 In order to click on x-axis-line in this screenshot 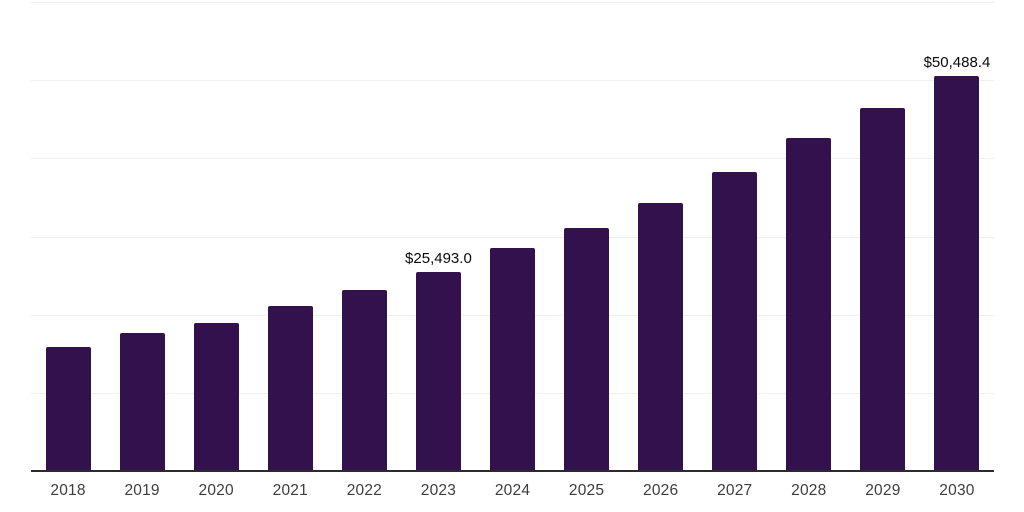, I will do `click(512, 471)`.